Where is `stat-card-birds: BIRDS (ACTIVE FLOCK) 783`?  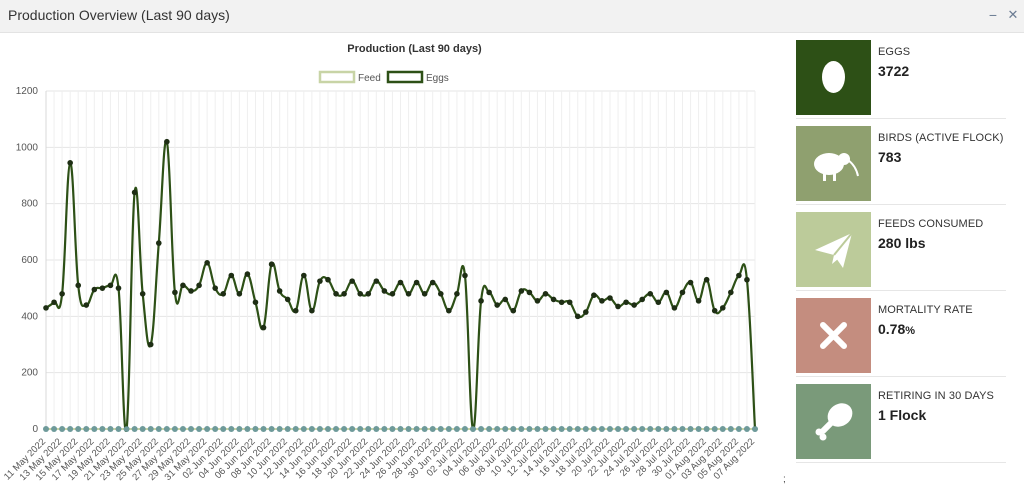 stat-card-birds: BIRDS (ACTIVE FLOCK) 783 is located at coordinates (901, 165).